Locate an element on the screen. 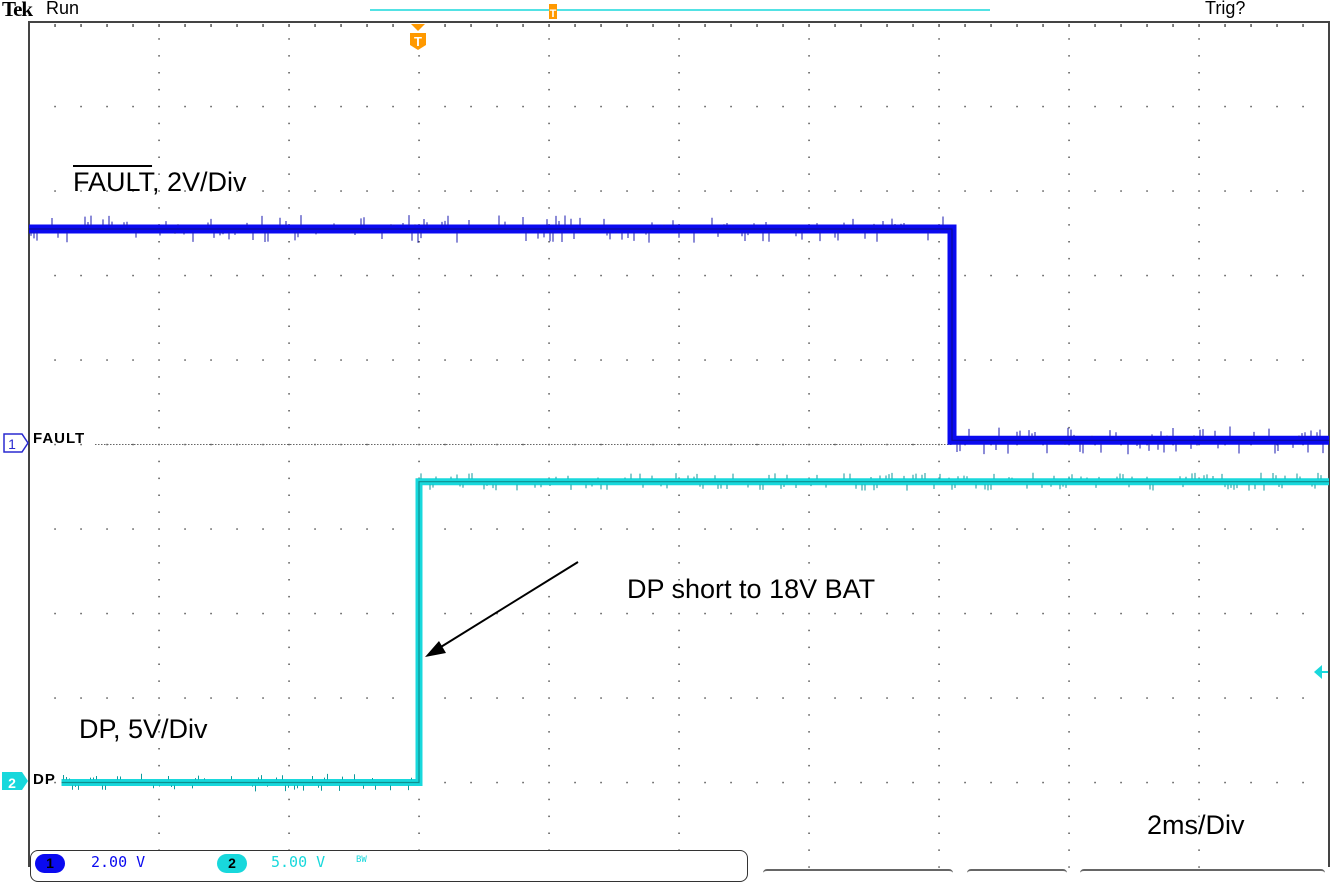 This screenshot has width=1333, height=882. timebase-annotation: 2ms/Div is located at coordinates (1196, 825).